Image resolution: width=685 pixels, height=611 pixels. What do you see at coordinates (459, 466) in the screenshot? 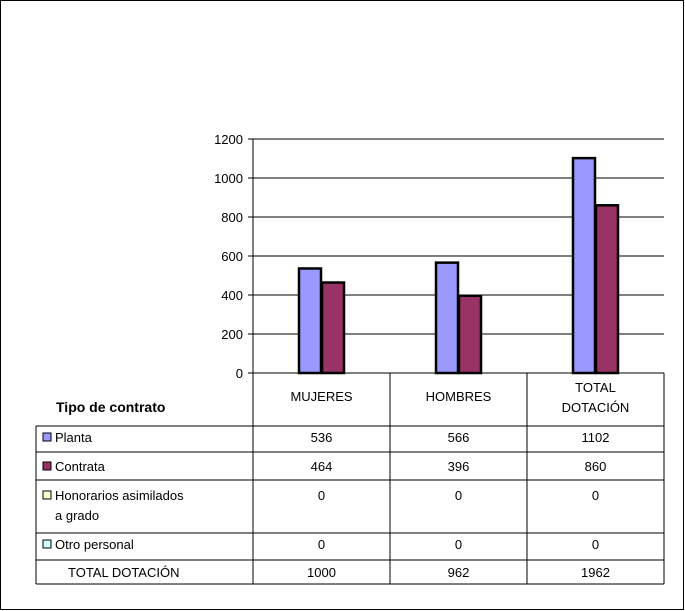
I see `table-cell: 396` at bounding box center [459, 466].